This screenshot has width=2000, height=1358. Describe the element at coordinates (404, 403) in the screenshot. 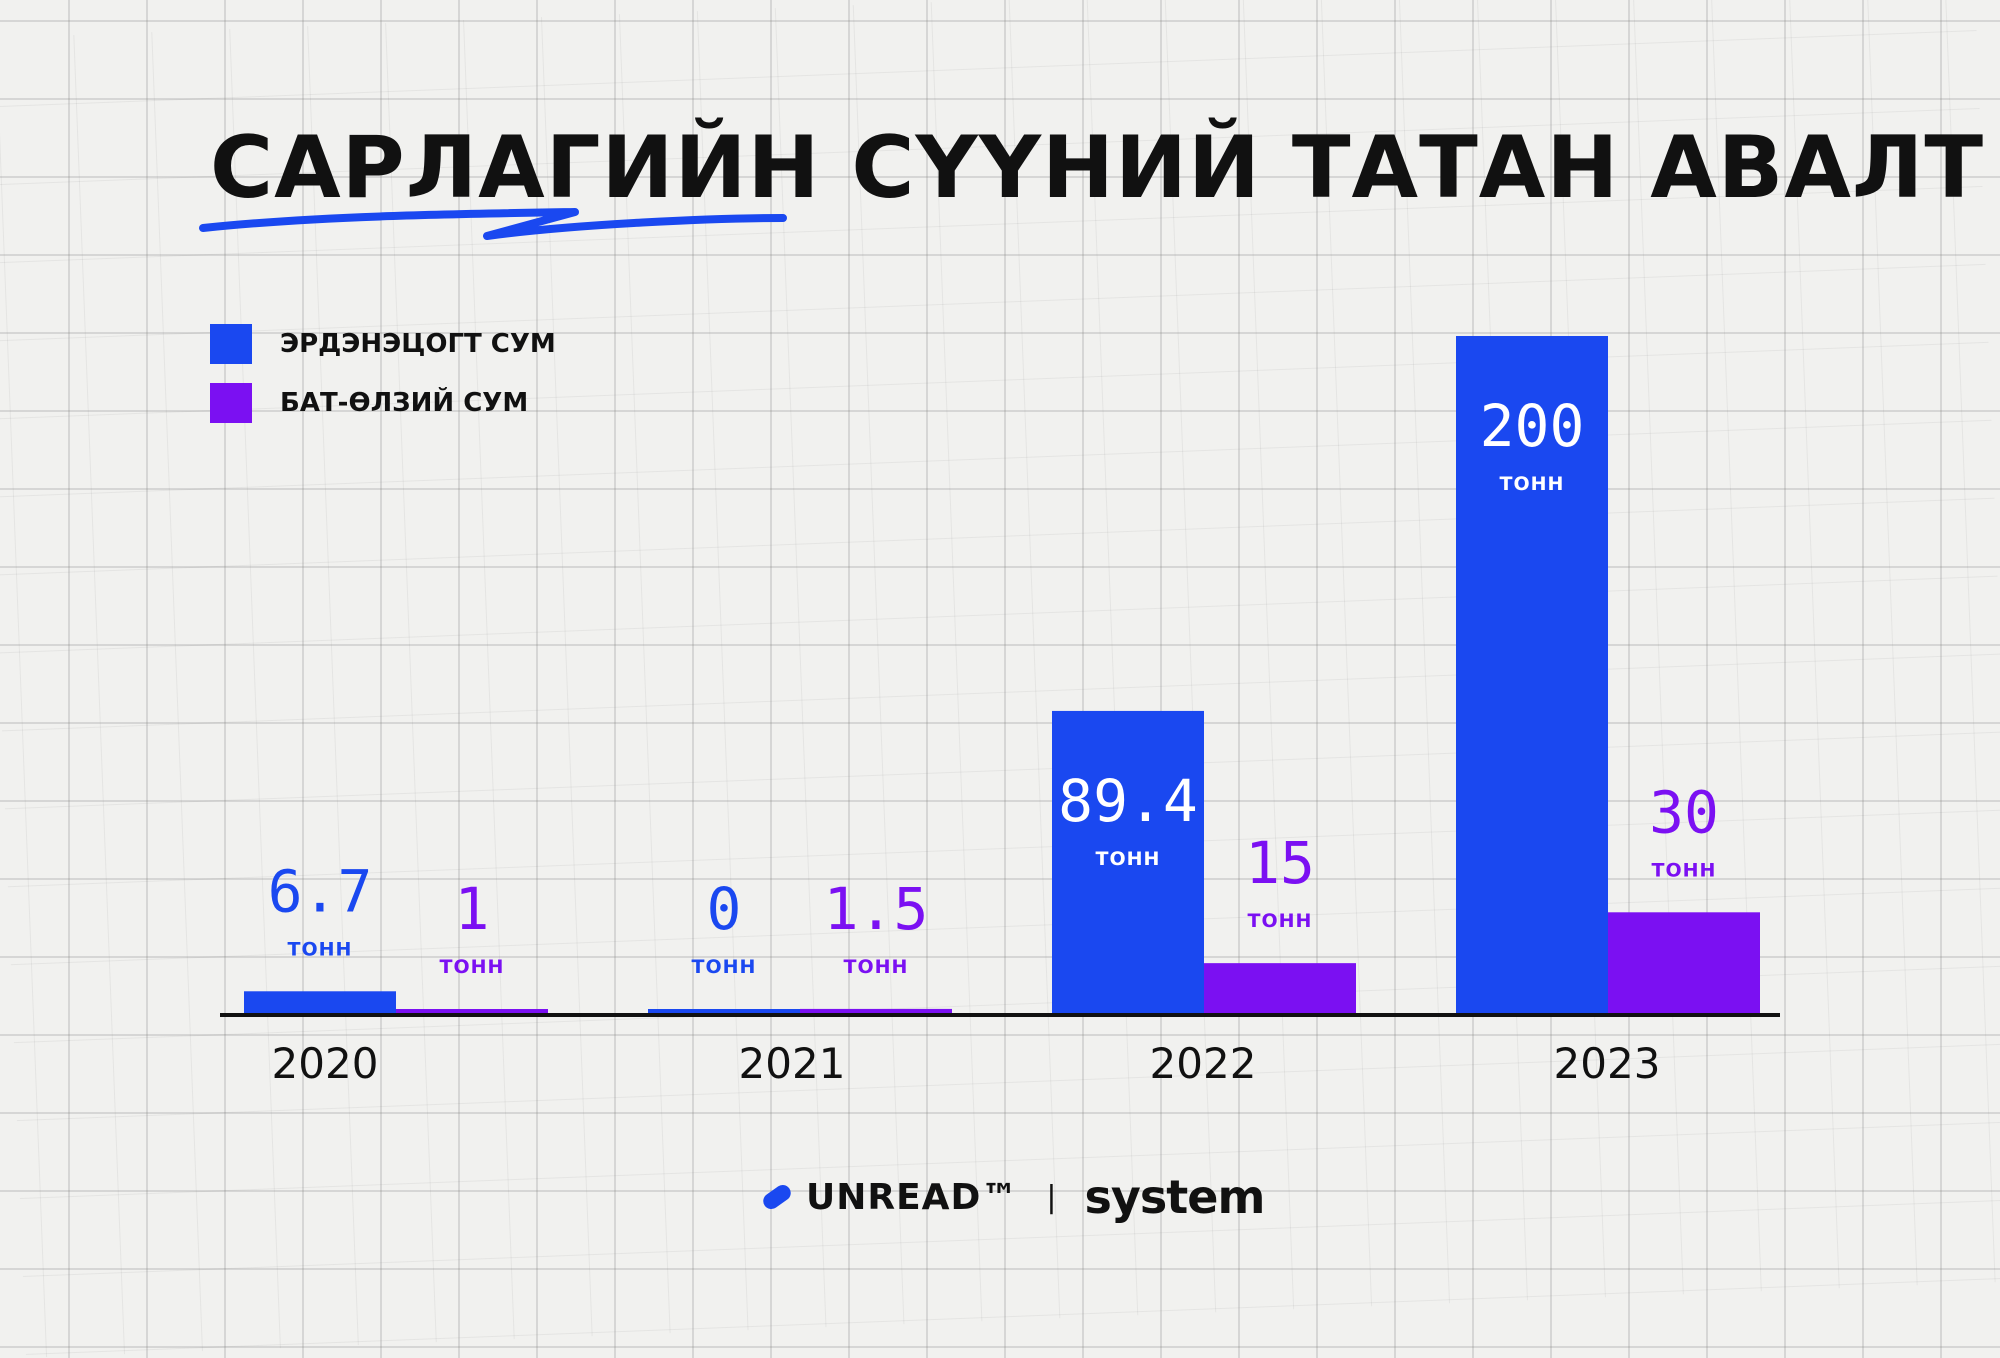

I see `legend-label: БАТ-ӨЛЗИЙ СУМ` at that location.